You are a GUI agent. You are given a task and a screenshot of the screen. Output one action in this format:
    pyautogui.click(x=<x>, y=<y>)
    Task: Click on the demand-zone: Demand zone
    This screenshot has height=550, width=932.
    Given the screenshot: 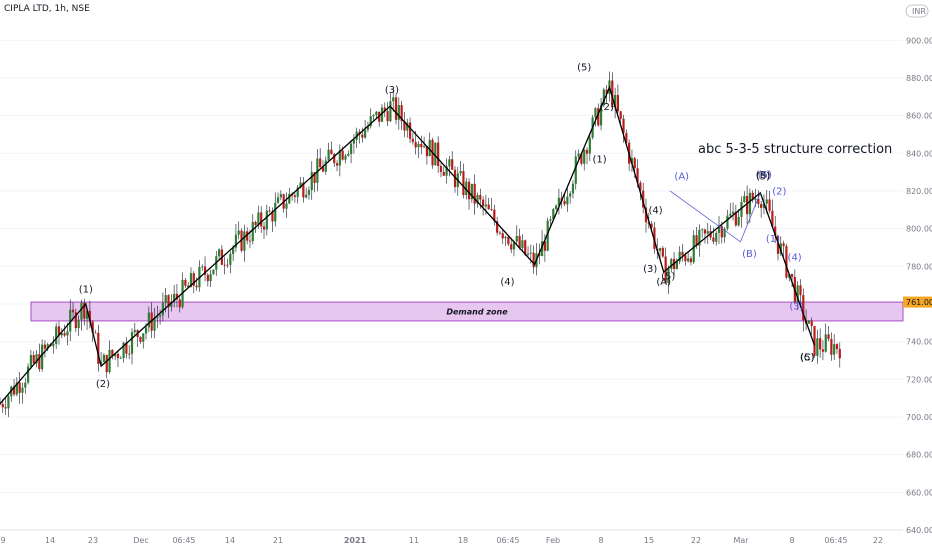 What is the action you would take?
    pyautogui.click(x=467, y=311)
    